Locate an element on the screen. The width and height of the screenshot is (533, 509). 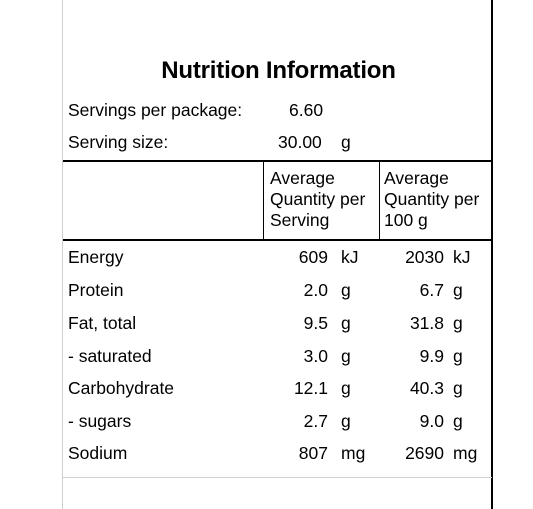
per-serving-unit: kJ is located at coordinates (350, 257).